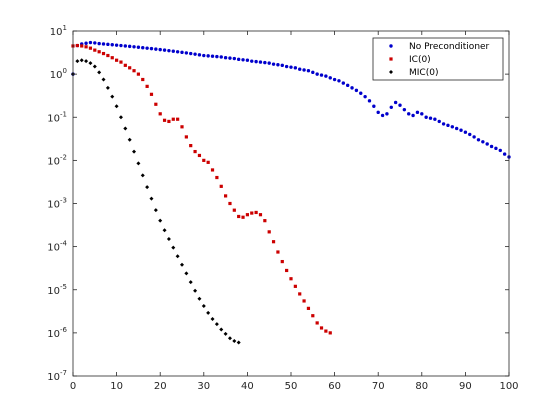 The image size is (560, 420). I want to click on legend-box, so click(438, 59).